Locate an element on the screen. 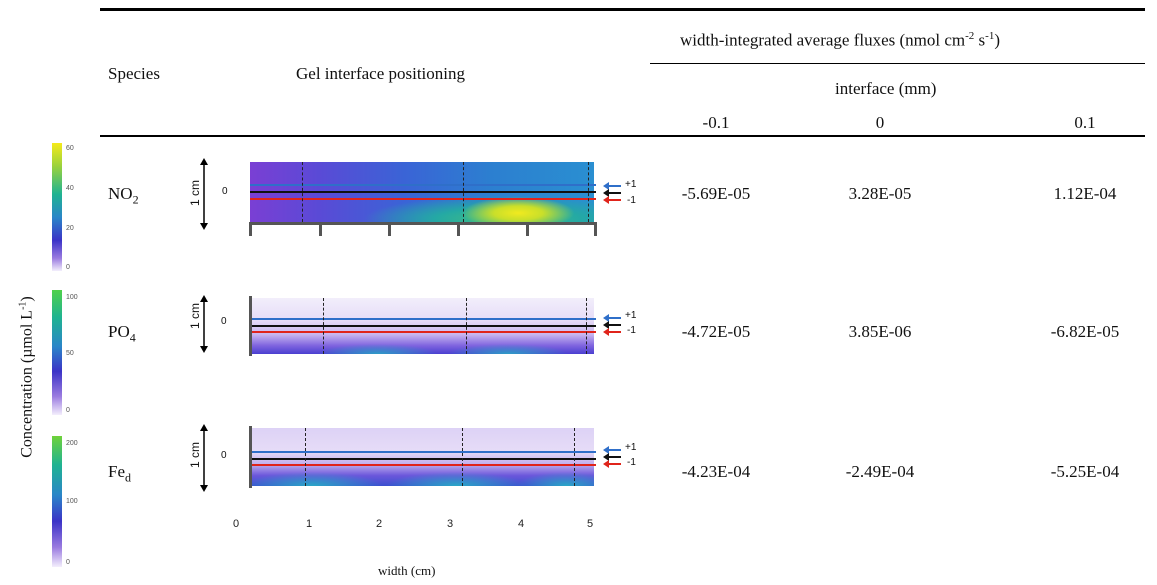 The image size is (1157, 585). scale-label-po4: 1 cm is located at coordinates (195, 316).